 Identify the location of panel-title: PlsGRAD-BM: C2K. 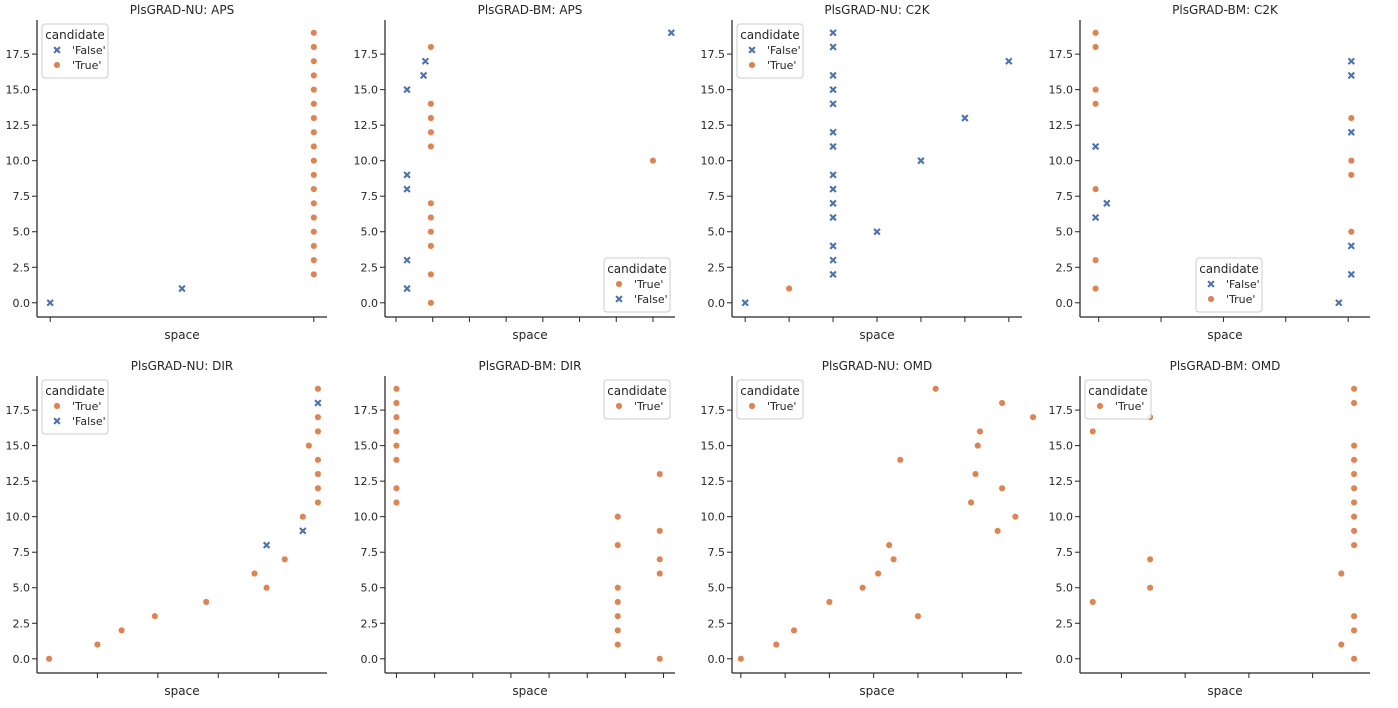
(1225, 10).